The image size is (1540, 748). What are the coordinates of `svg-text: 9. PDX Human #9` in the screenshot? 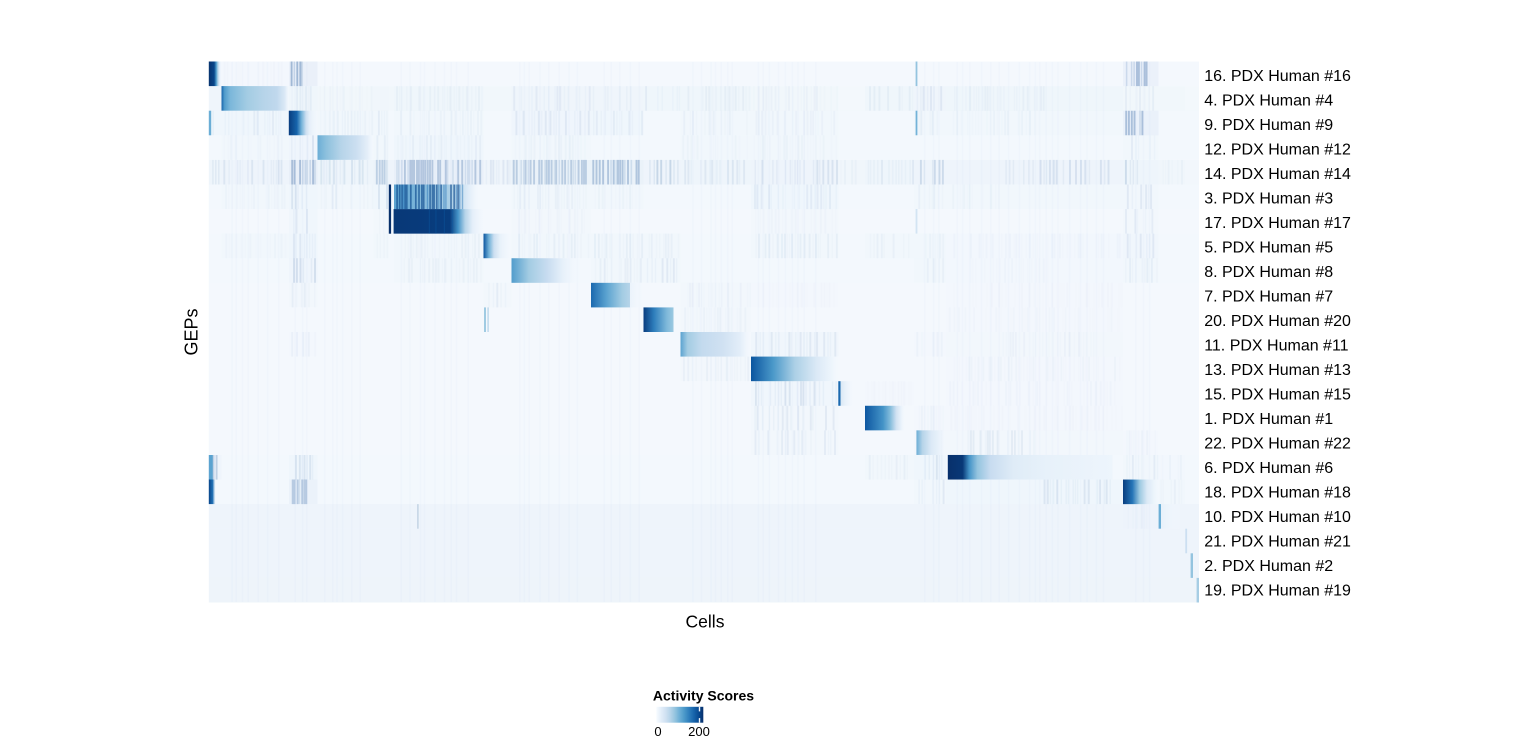 It's located at (1268, 125).